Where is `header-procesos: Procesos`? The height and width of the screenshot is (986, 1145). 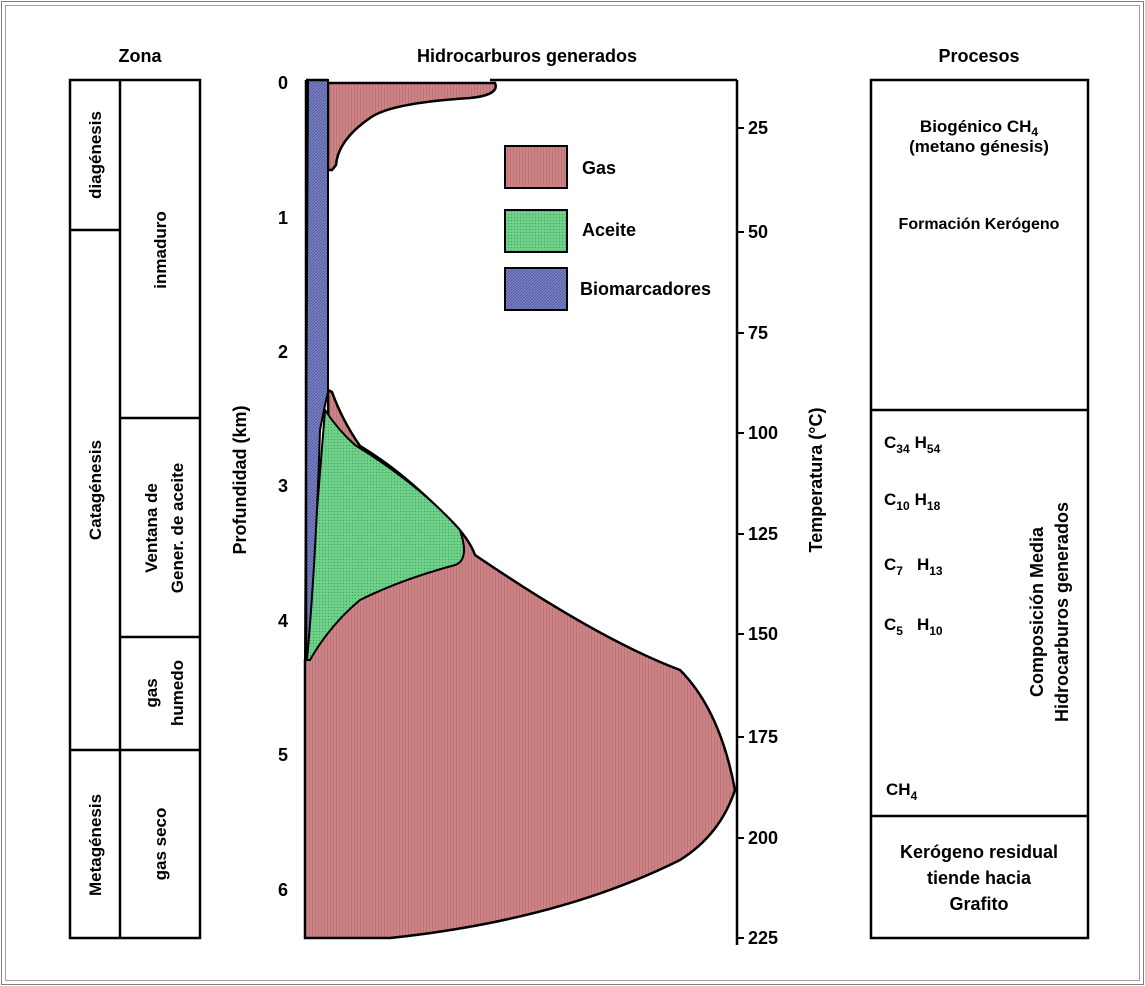
header-procesos: Procesos is located at coordinates (978, 56).